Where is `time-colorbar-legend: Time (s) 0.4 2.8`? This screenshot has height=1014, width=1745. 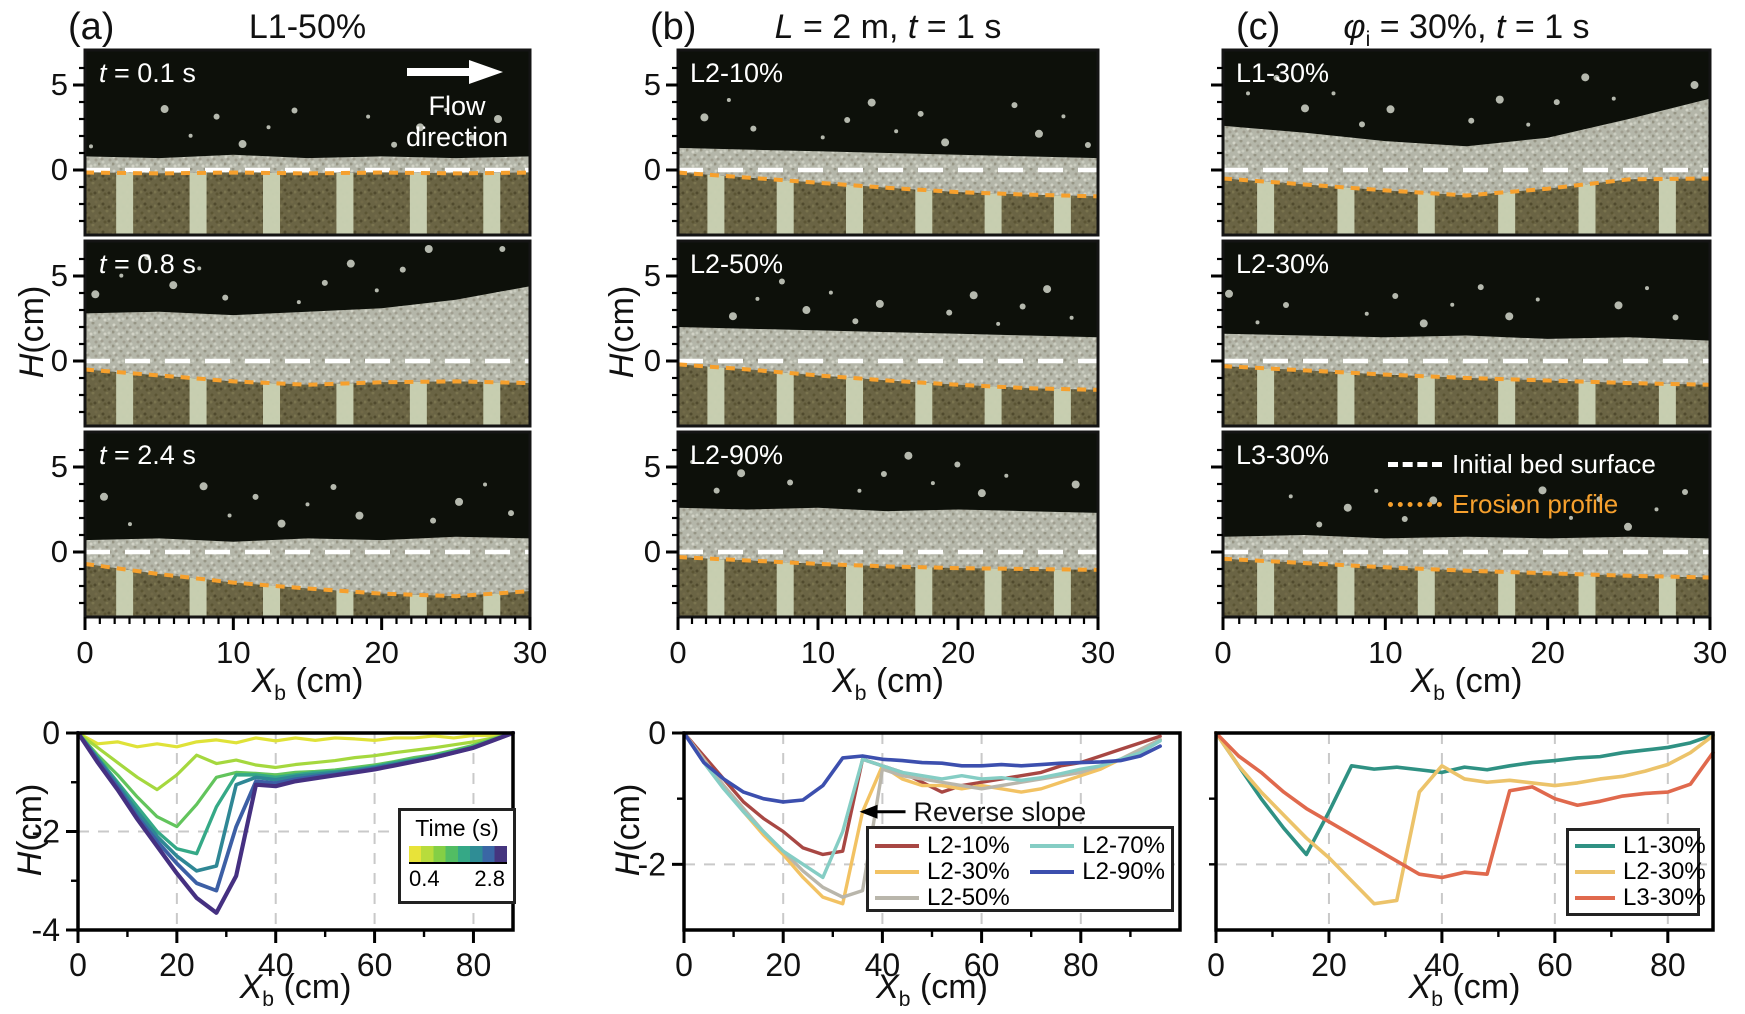
time-colorbar-legend: Time (s) 0.4 2.8 is located at coordinates (457, 856).